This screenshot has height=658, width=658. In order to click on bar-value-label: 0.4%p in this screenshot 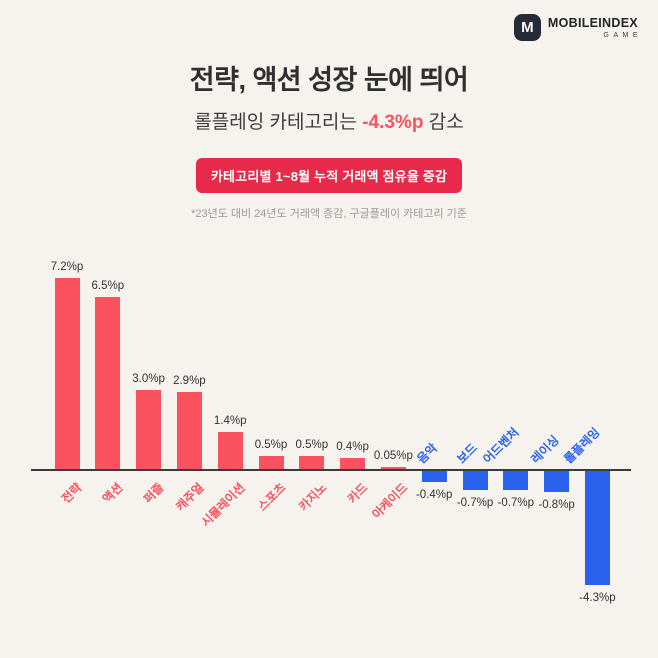, I will do `click(352, 447)`.